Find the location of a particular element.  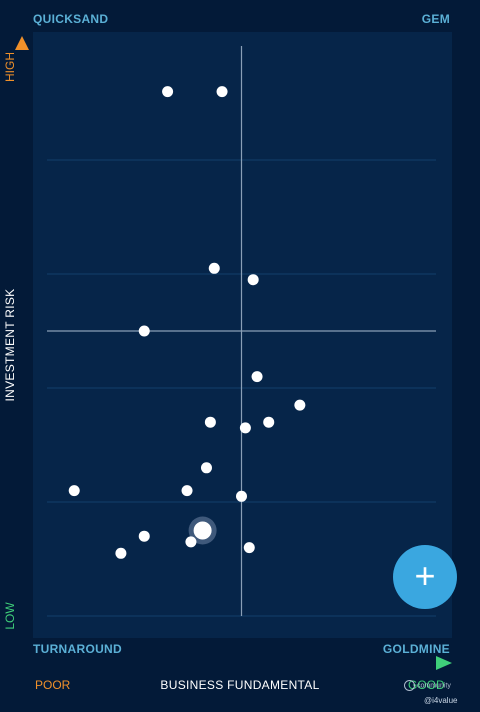

y-axis-arrowhead is located at coordinates (22, 43).